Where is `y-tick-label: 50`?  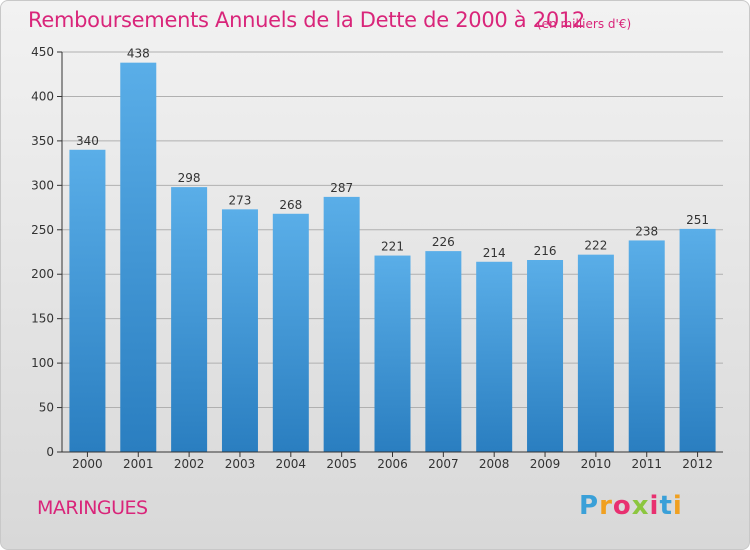 y-tick-label: 50 is located at coordinates (46, 408).